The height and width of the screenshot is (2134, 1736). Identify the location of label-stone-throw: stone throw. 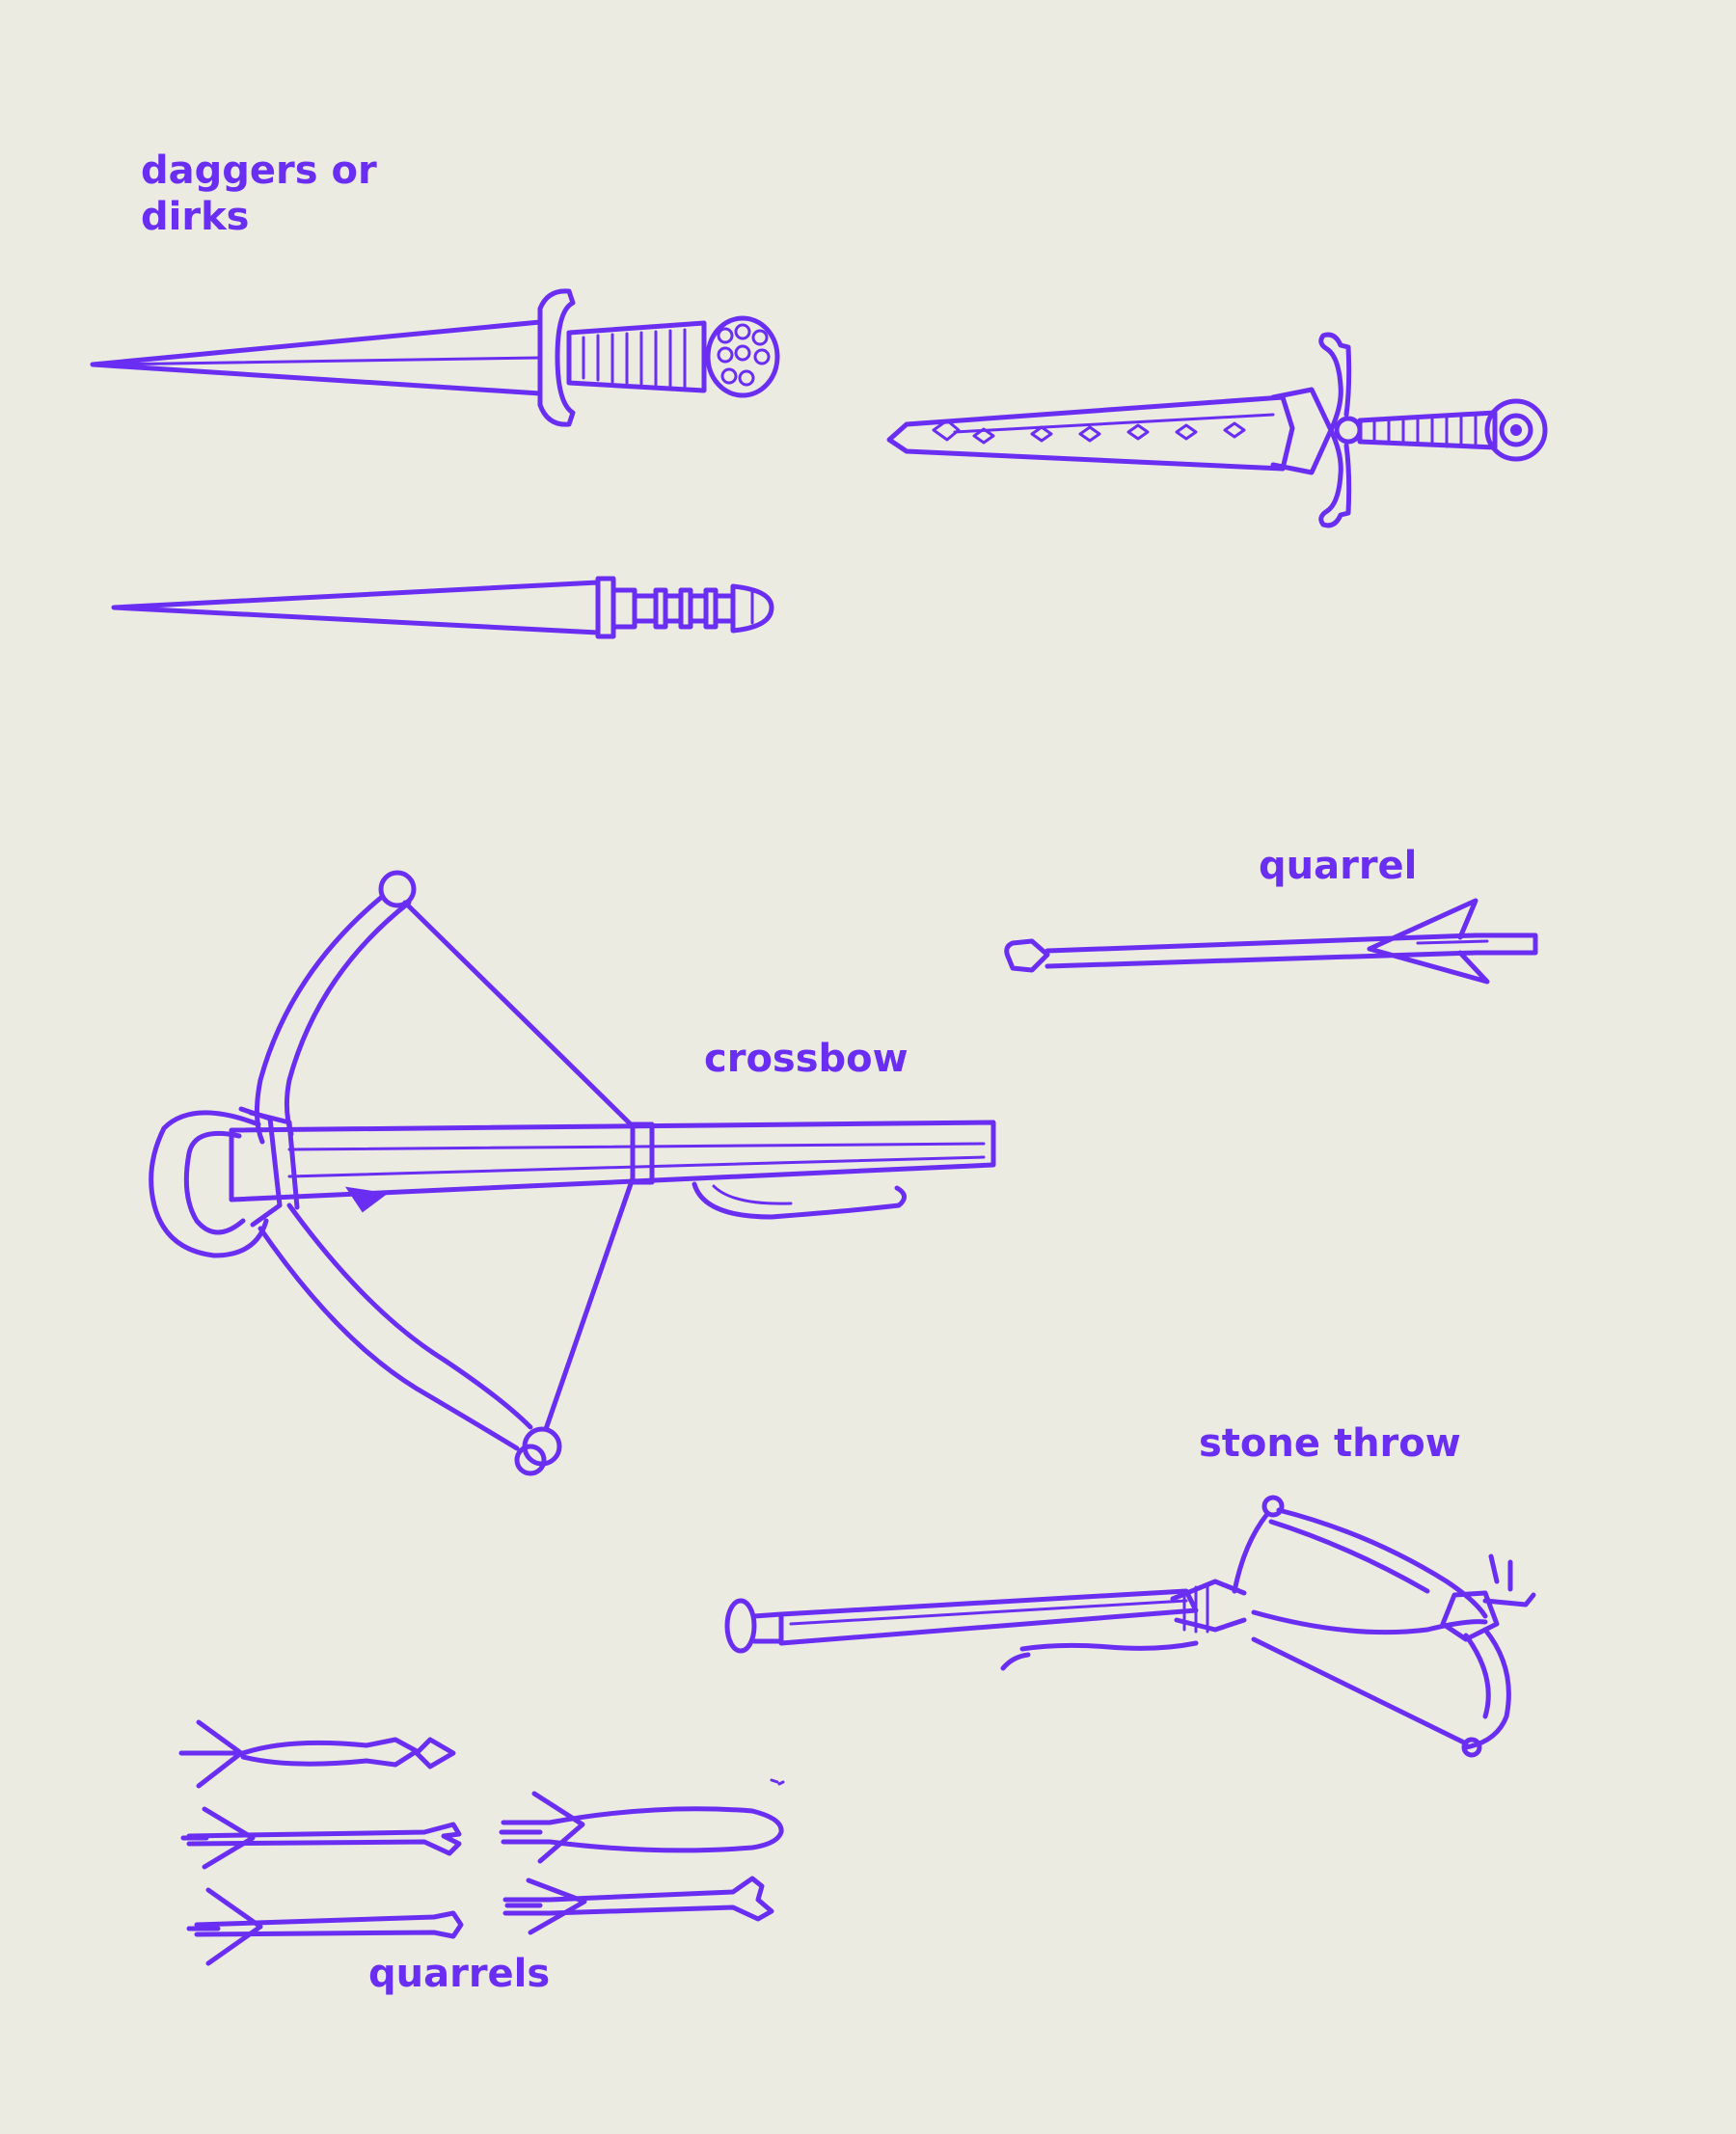
(1330, 1443).